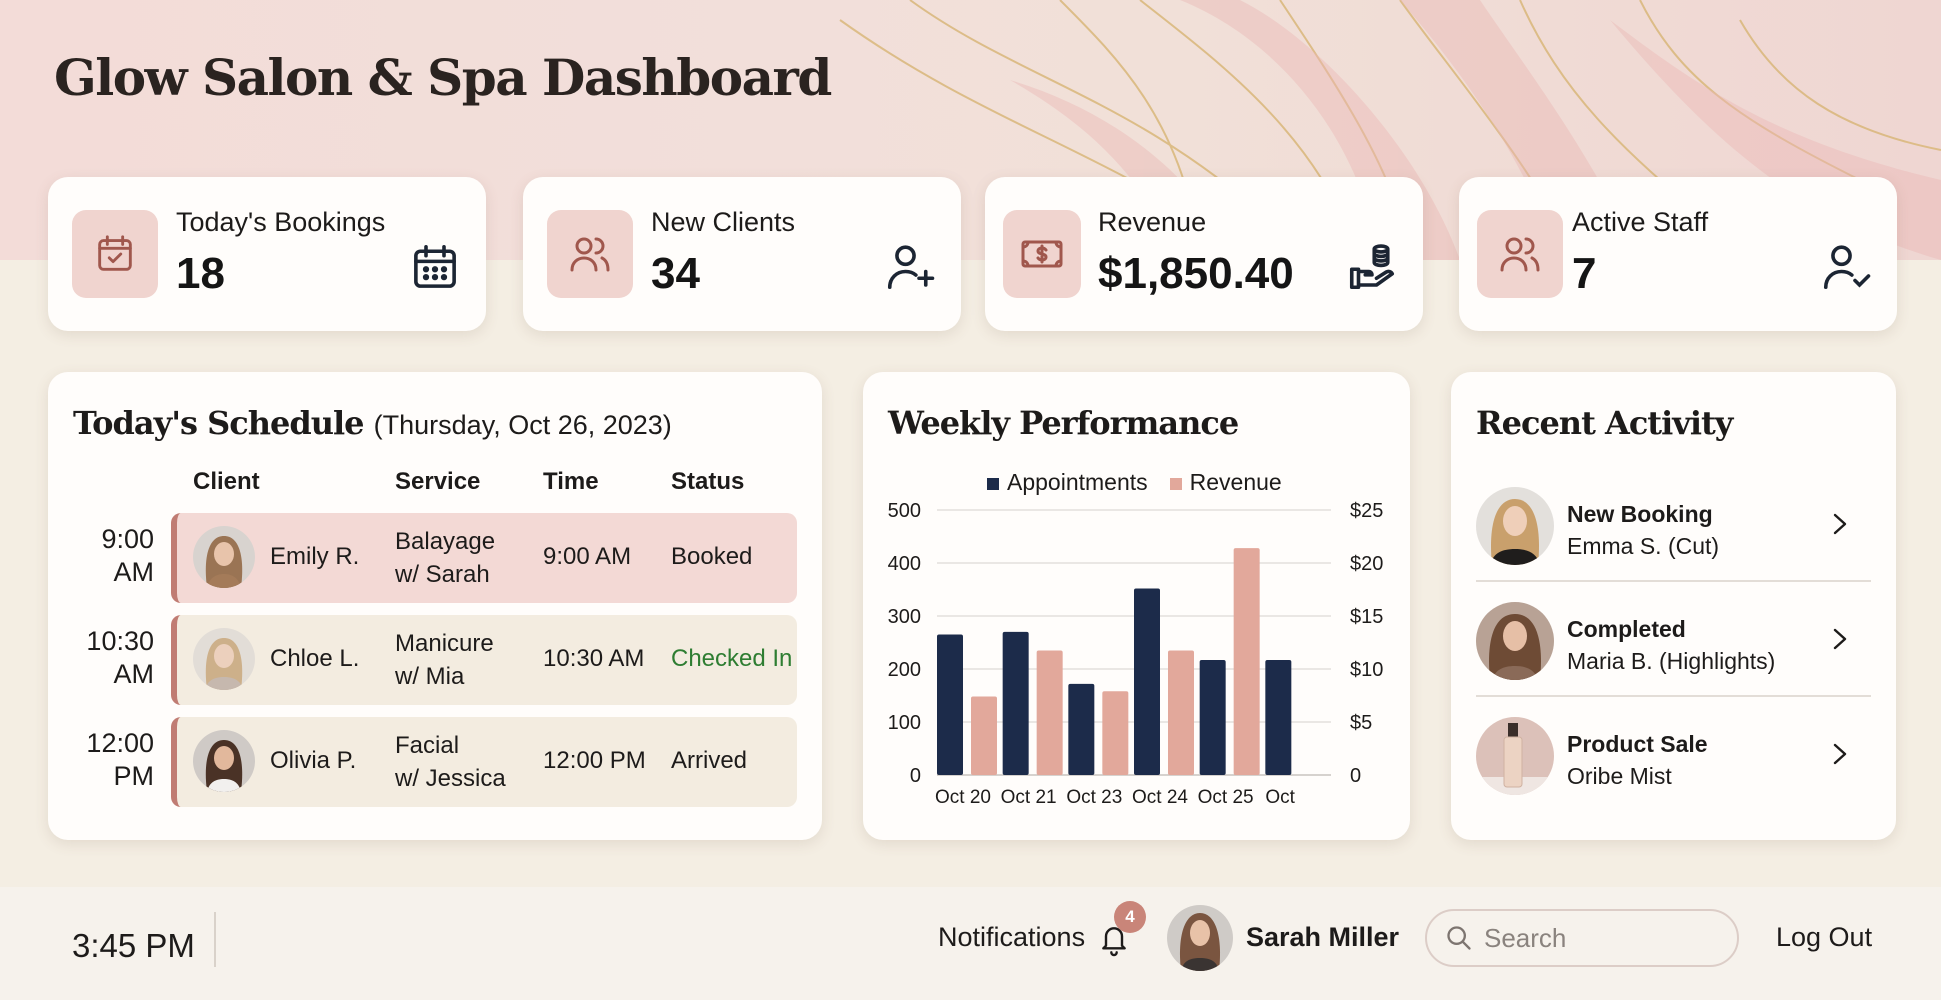  I want to click on stat-card-new-clients: New Clients 34, so click(742, 254).